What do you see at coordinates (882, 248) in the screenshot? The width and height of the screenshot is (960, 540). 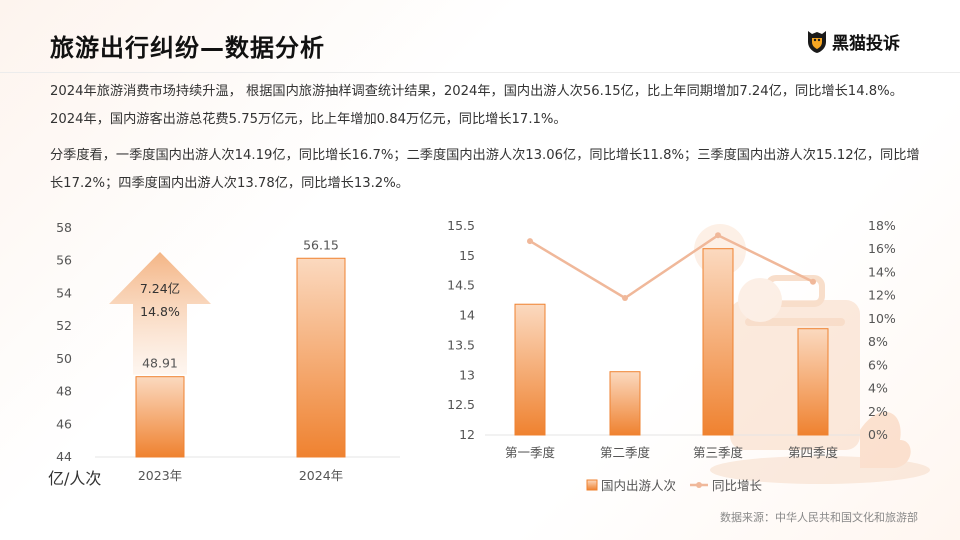 I see `y-right-tick-label: 16%` at bounding box center [882, 248].